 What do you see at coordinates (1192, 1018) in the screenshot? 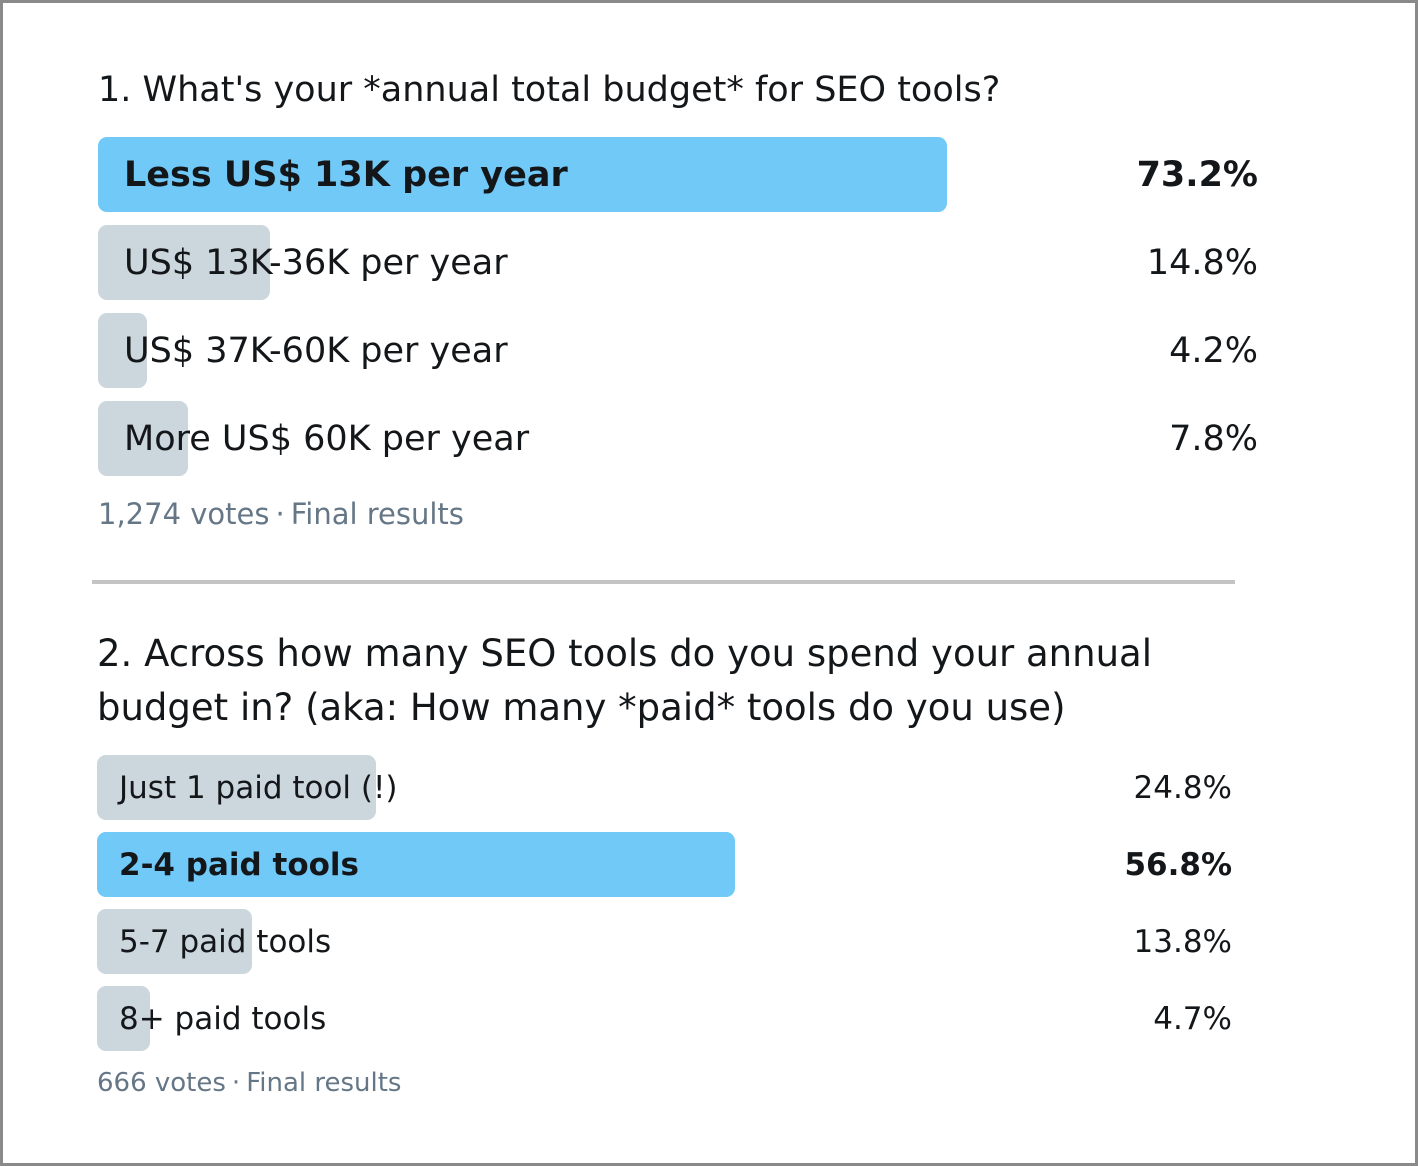
I see `poll-option-percent: 4.7%` at bounding box center [1192, 1018].